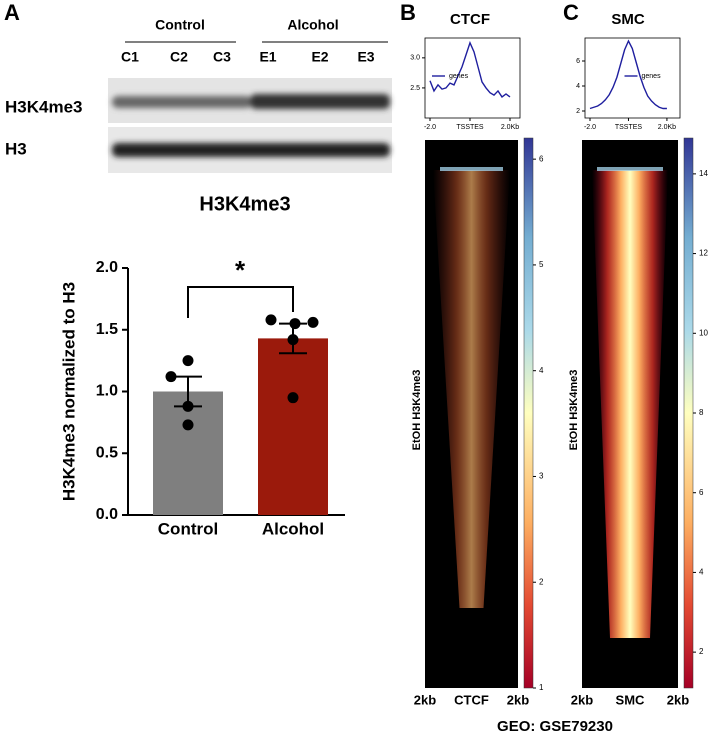 The image size is (708, 736). Describe the element at coordinates (578, 111) in the screenshot. I see `y-tick-label: 2` at that location.